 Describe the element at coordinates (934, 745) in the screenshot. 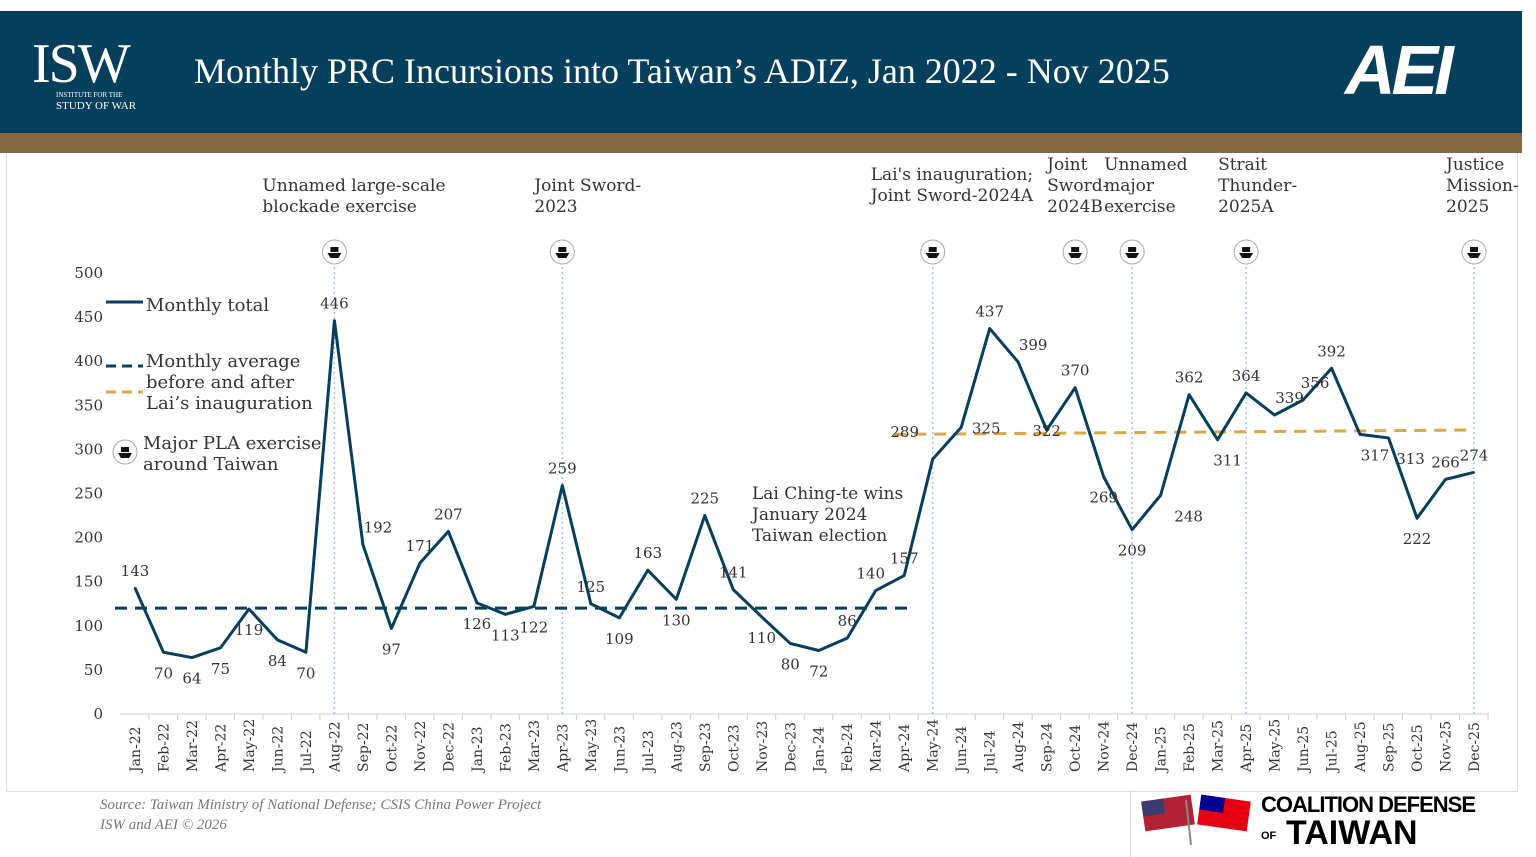

I see `x-tick-label: May-24` at that location.